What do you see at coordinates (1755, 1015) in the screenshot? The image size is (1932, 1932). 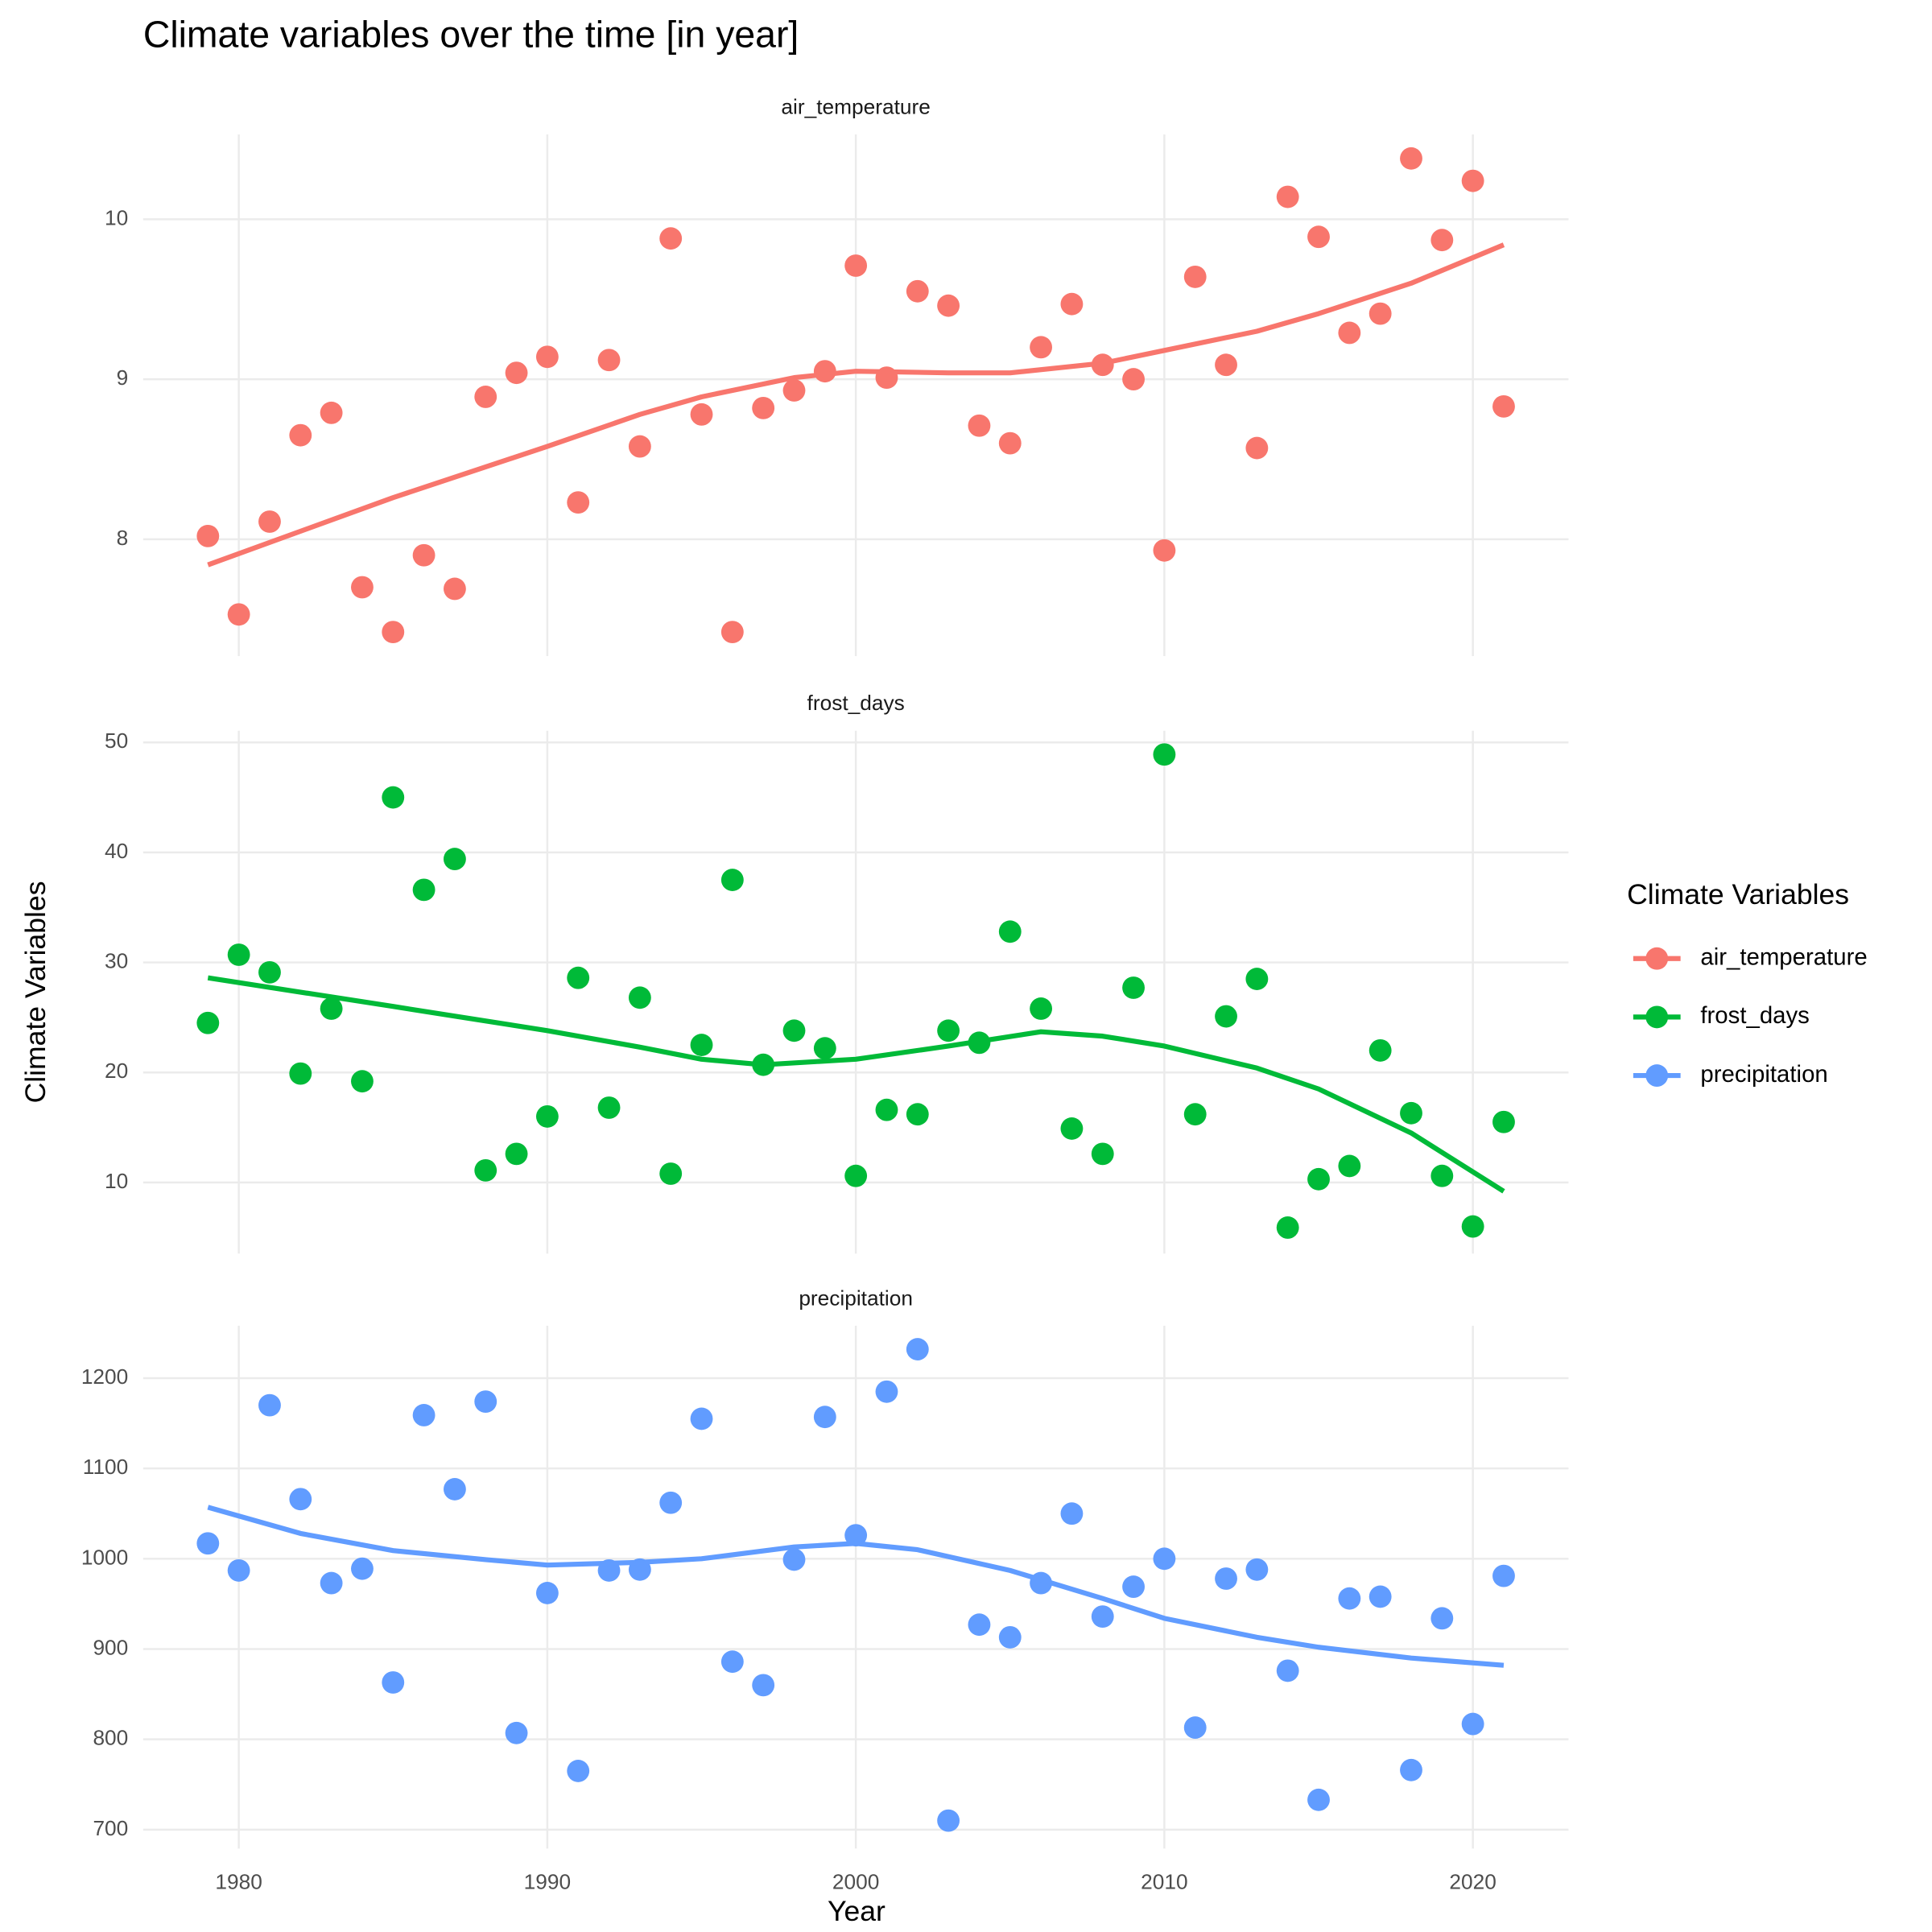 I see `legend-label: frost_days` at bounding box center [1755, 1015].